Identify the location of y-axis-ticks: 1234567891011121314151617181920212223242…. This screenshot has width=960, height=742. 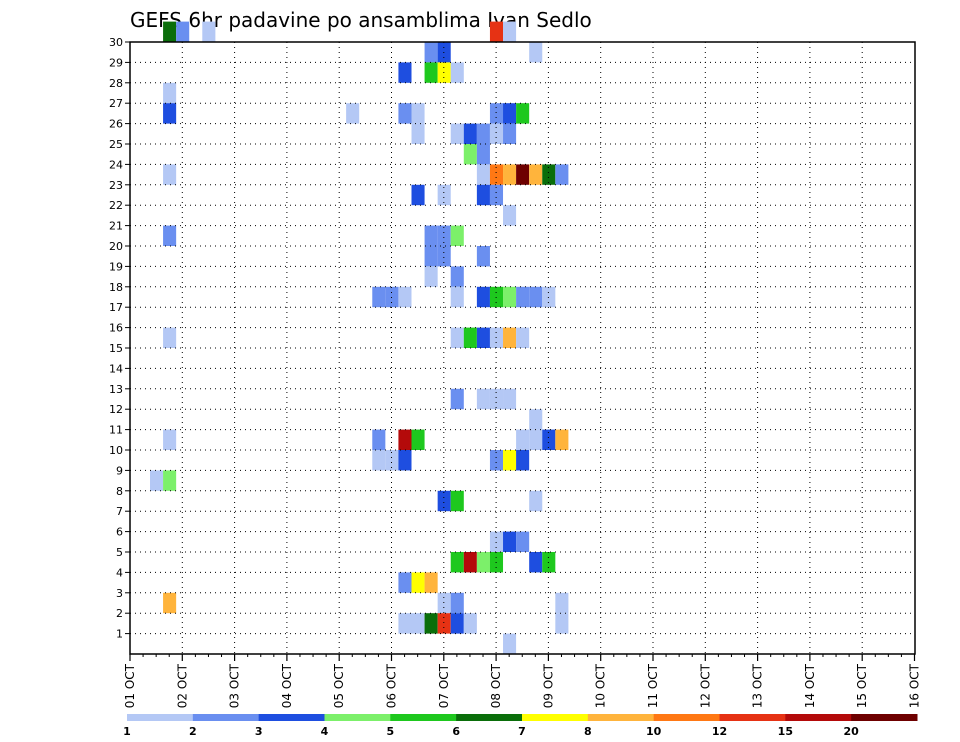
(119, 338).